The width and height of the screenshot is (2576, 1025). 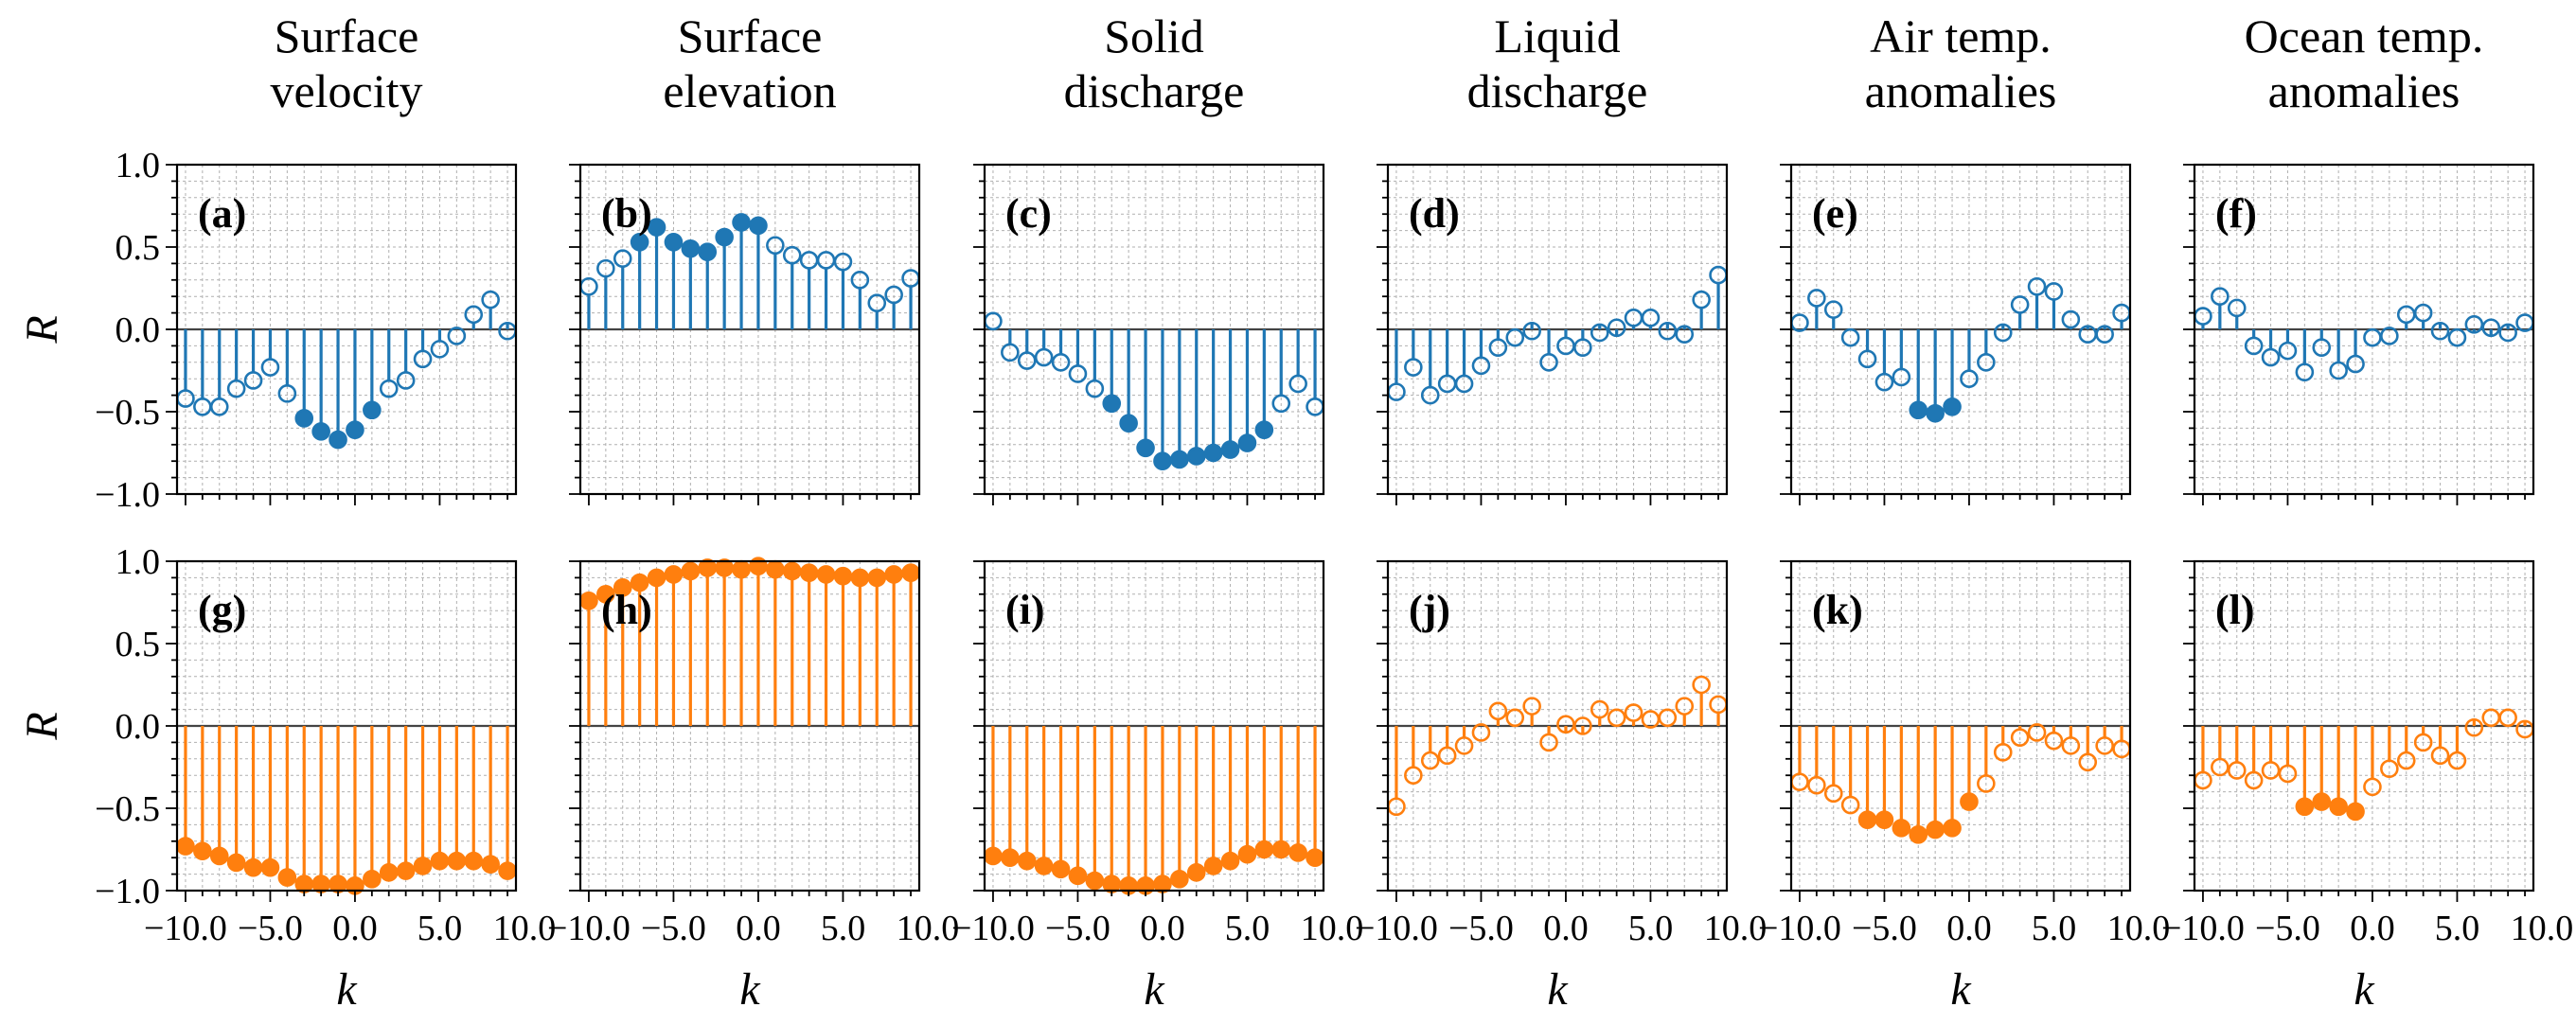 I want to click on panel-label: (f), so click(x=2236, y=213).